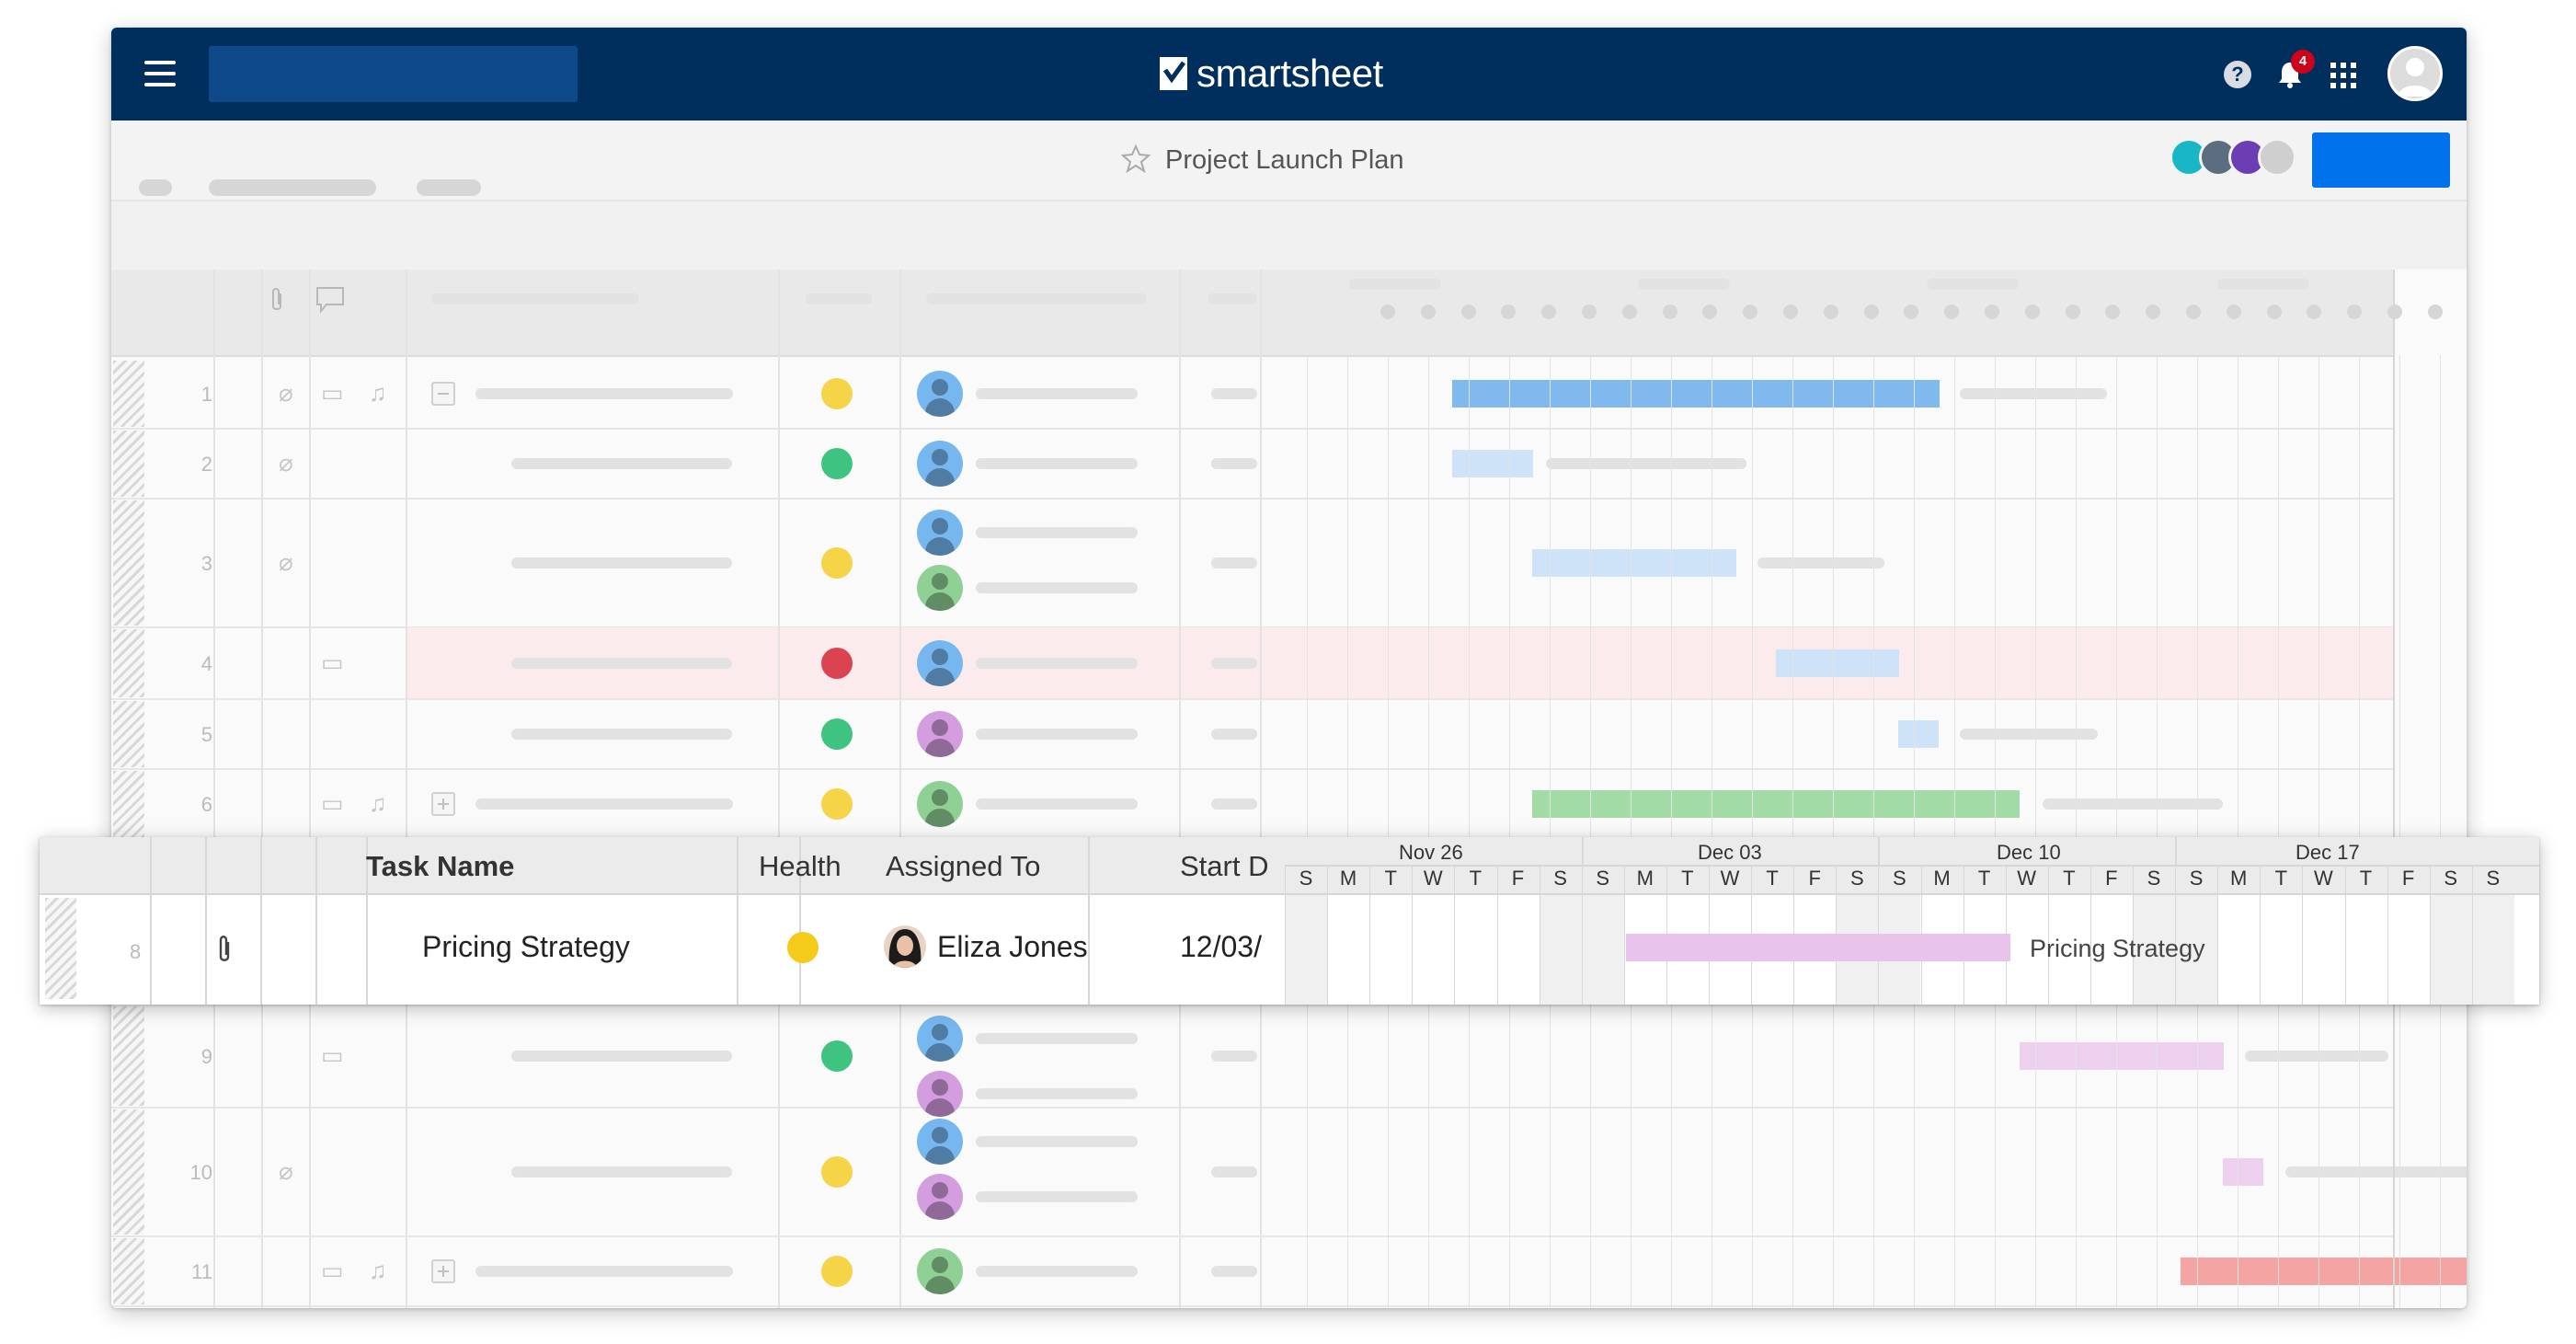 Image resolution: width=2576 pixels, height=1344 pixels. What do you see at coordinates (224, 952) in the screenshot?
I see `paperclip-icon` at bounding box center [224, 952].